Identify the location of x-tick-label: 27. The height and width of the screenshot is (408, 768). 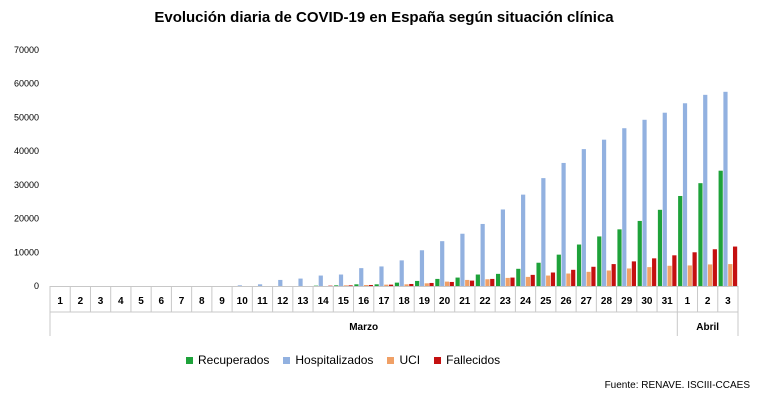
(587, 301).